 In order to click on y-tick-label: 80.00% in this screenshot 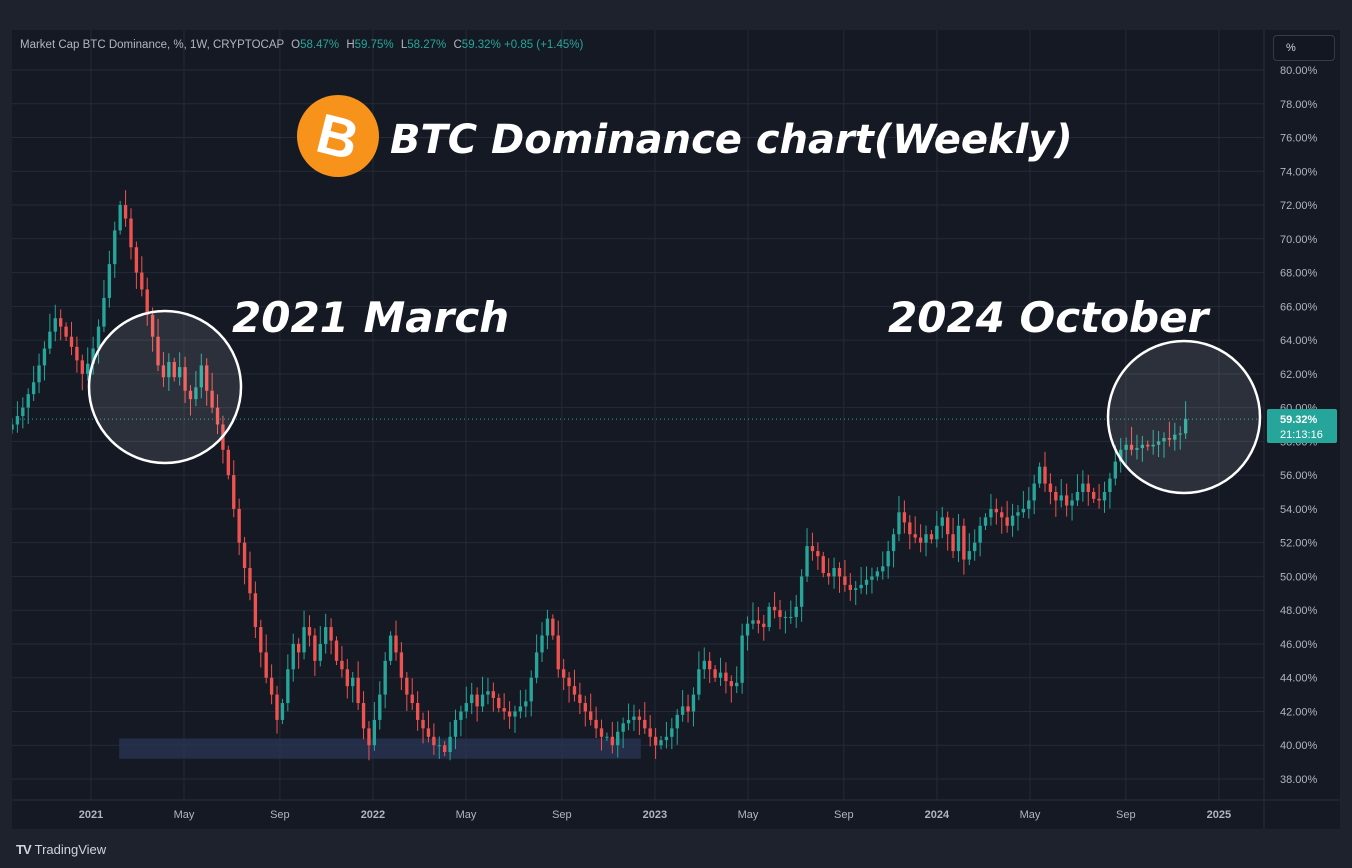, I will do `click(1299, 71)`.